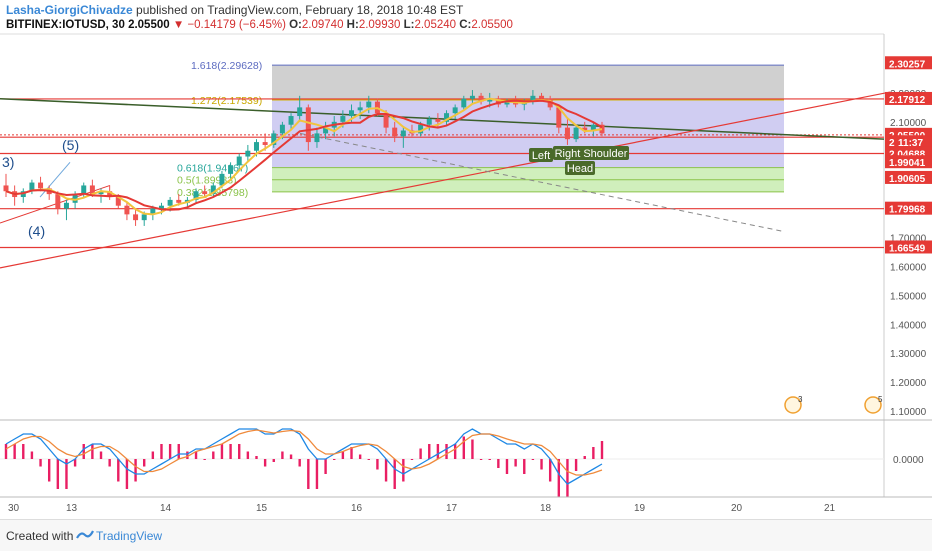  I want to click on price-tick-label: 1.10000, so click(908, 412).